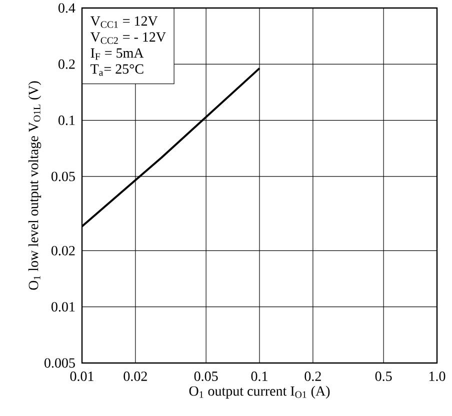 Image resolution: width=452 pixels, height=416 pixels. Describe the element at coordinates (63, 177) in the screenshot. I see `y-tick-label: 0.05` at that location.